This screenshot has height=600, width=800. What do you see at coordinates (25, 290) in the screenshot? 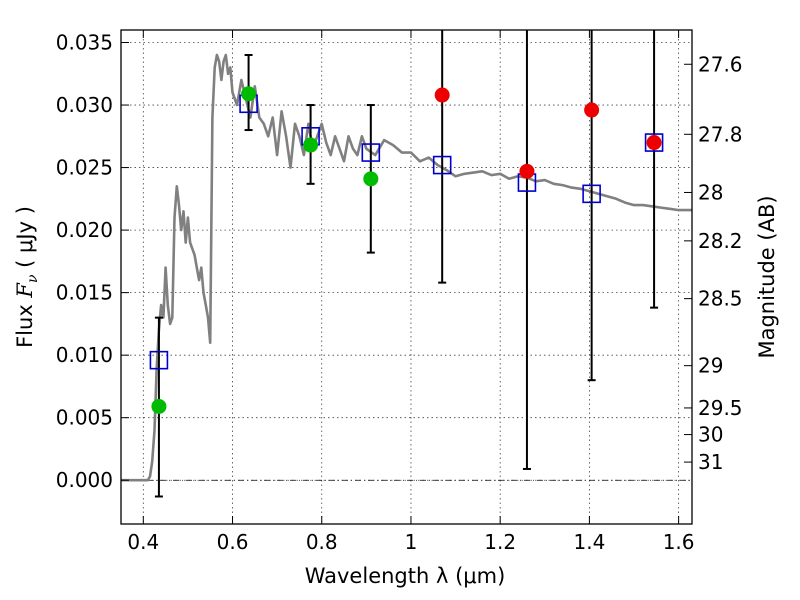
I see `y-axis-label-symbol: F` at bounding box center [25, 290].